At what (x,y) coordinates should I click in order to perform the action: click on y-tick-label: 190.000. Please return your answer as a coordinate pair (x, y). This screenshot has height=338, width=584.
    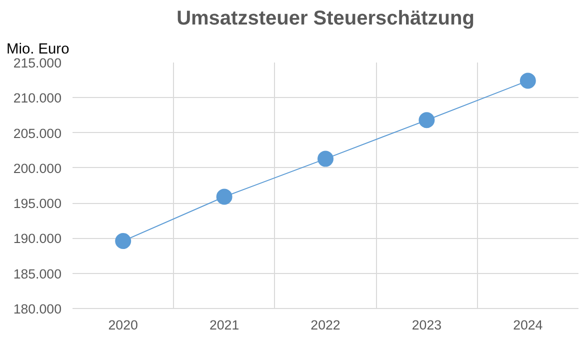
    Looking at the image, I should click on (37, 238).